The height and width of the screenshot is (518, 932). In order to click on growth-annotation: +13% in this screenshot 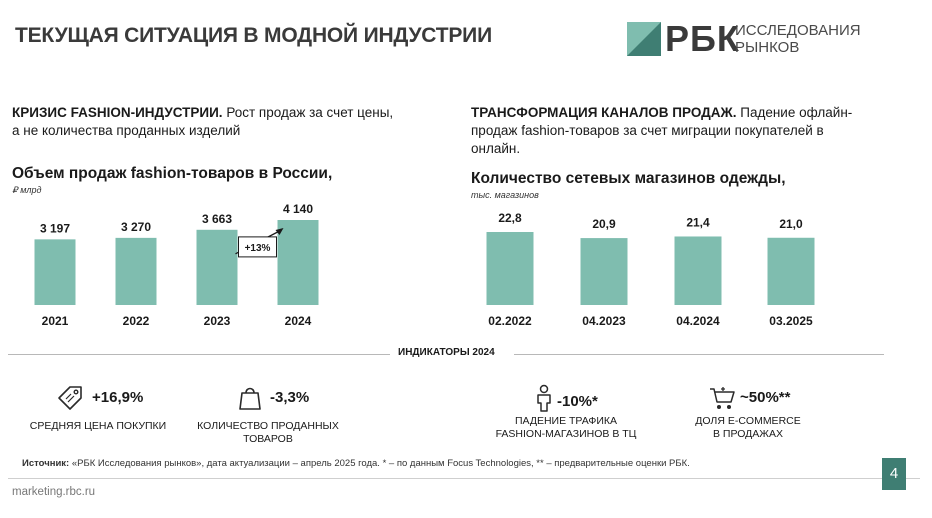, I will do `click(258, 248)`.